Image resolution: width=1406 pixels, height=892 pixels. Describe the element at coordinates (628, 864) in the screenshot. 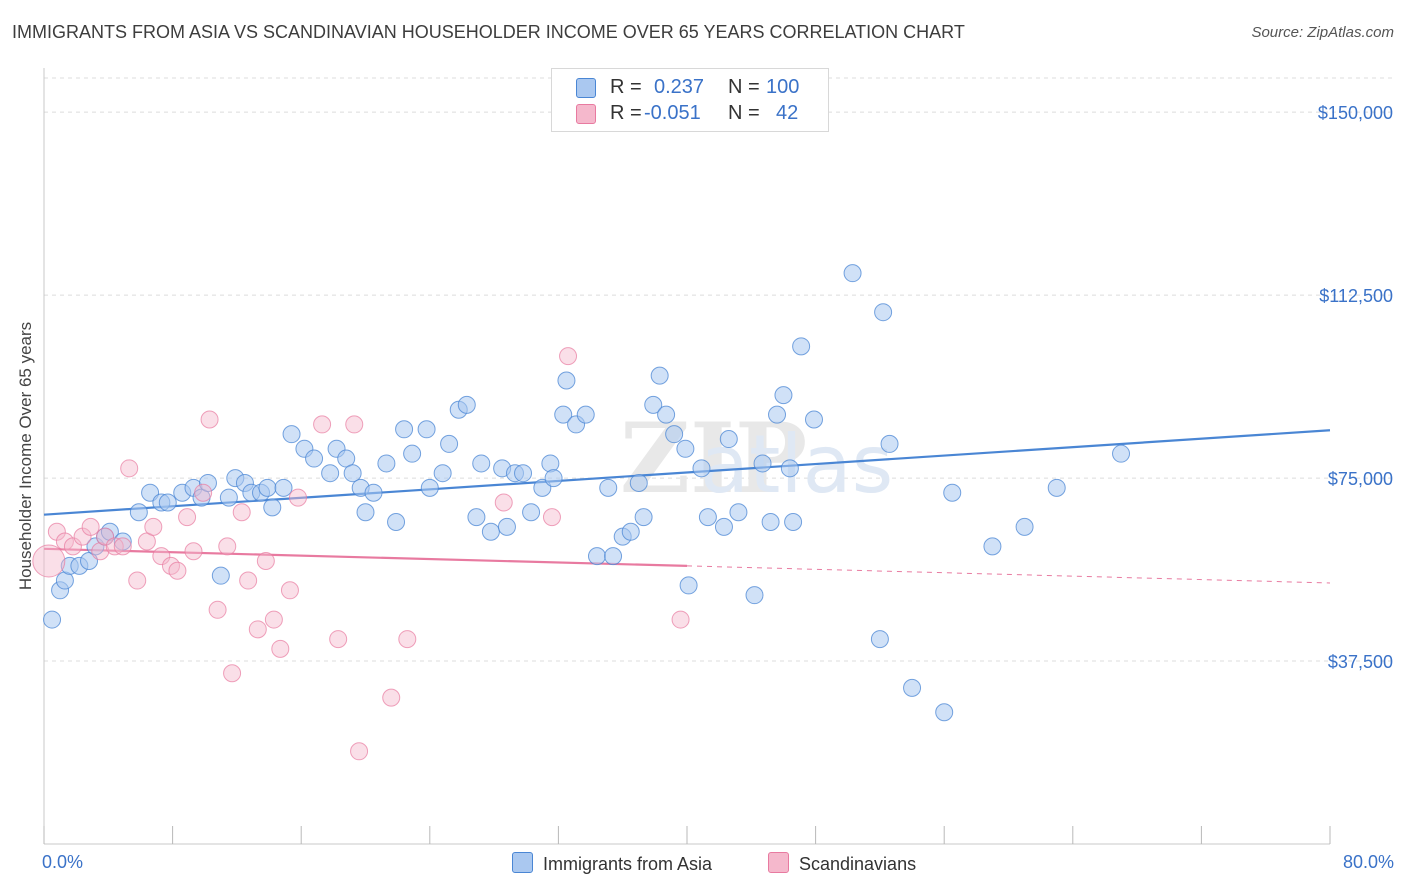

I see `bottom-legend-label-asia: Immigrants from Asia` at that location.